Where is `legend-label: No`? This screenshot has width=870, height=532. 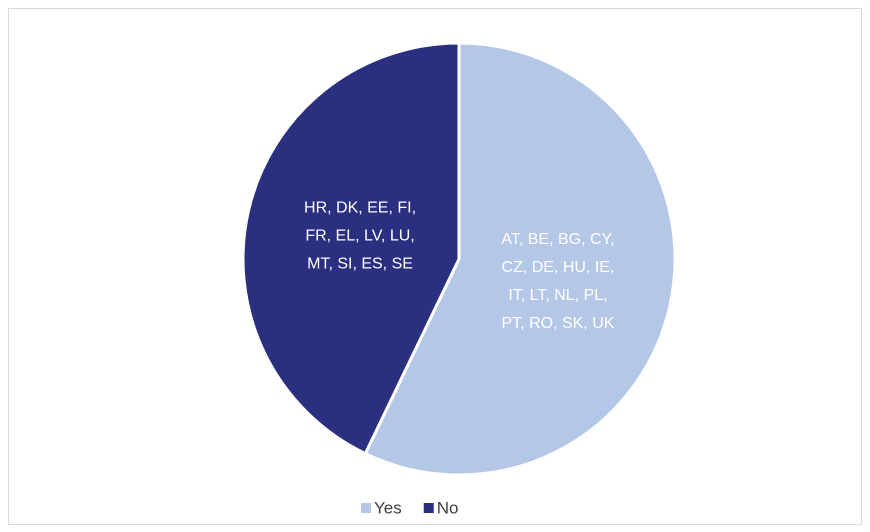
legend-label: No is located at coordinates (448, 507).